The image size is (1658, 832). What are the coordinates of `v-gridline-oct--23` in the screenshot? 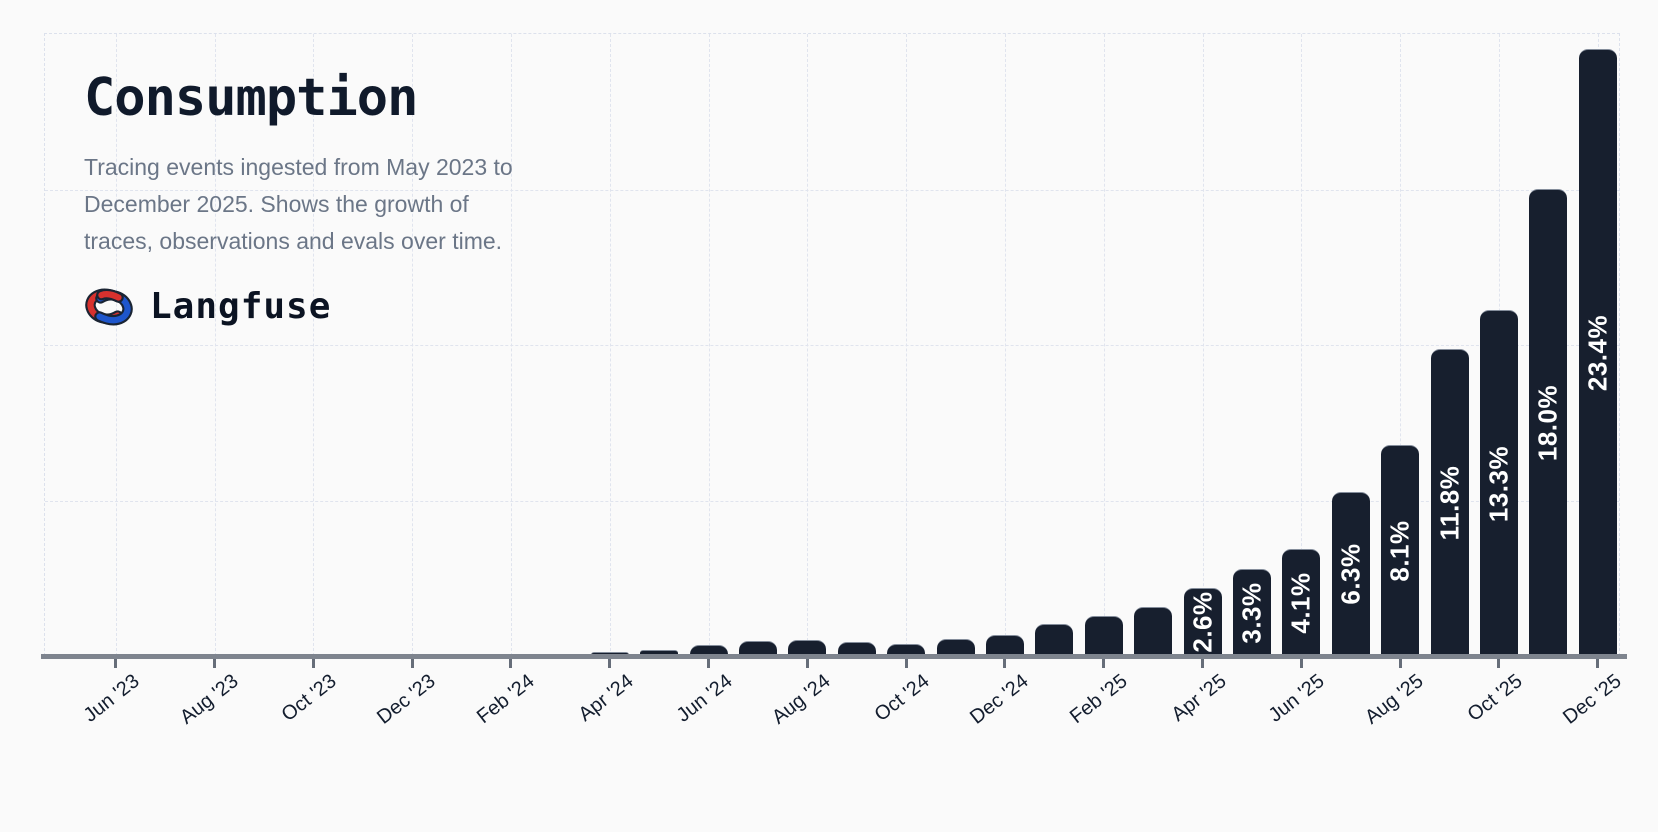 It's located at (314, 345).